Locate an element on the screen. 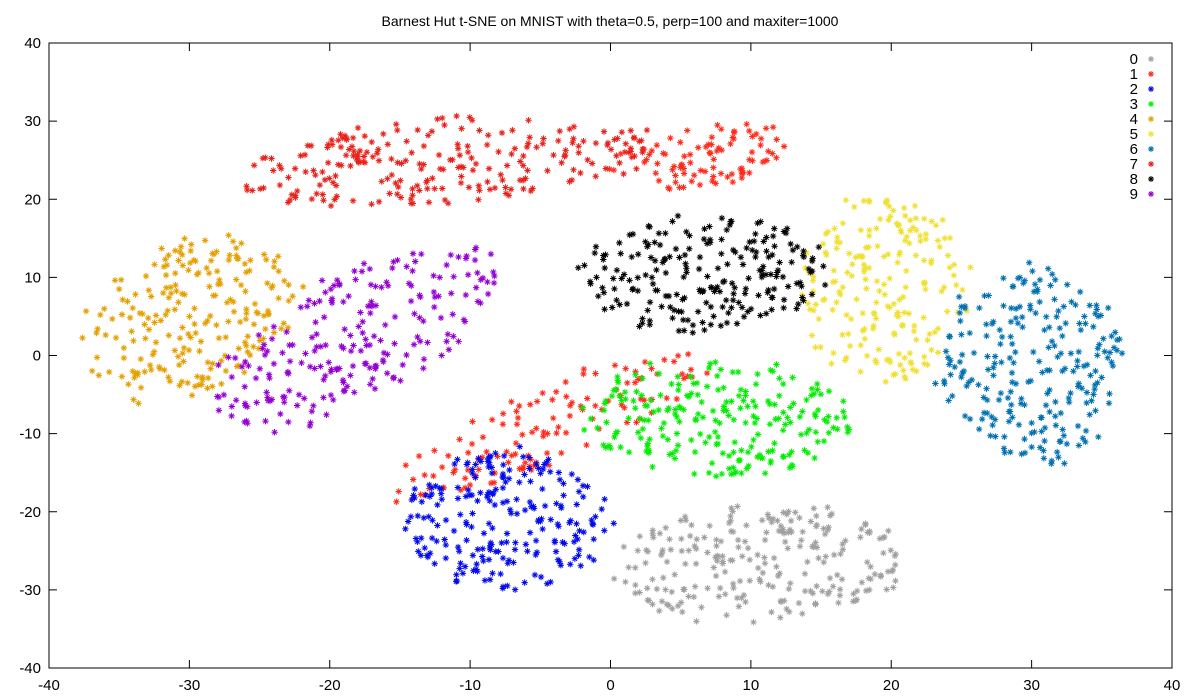 The width and height of the screenshot is (1200, 700). x-tick-label: -40 is located at coordinates (49, 685).